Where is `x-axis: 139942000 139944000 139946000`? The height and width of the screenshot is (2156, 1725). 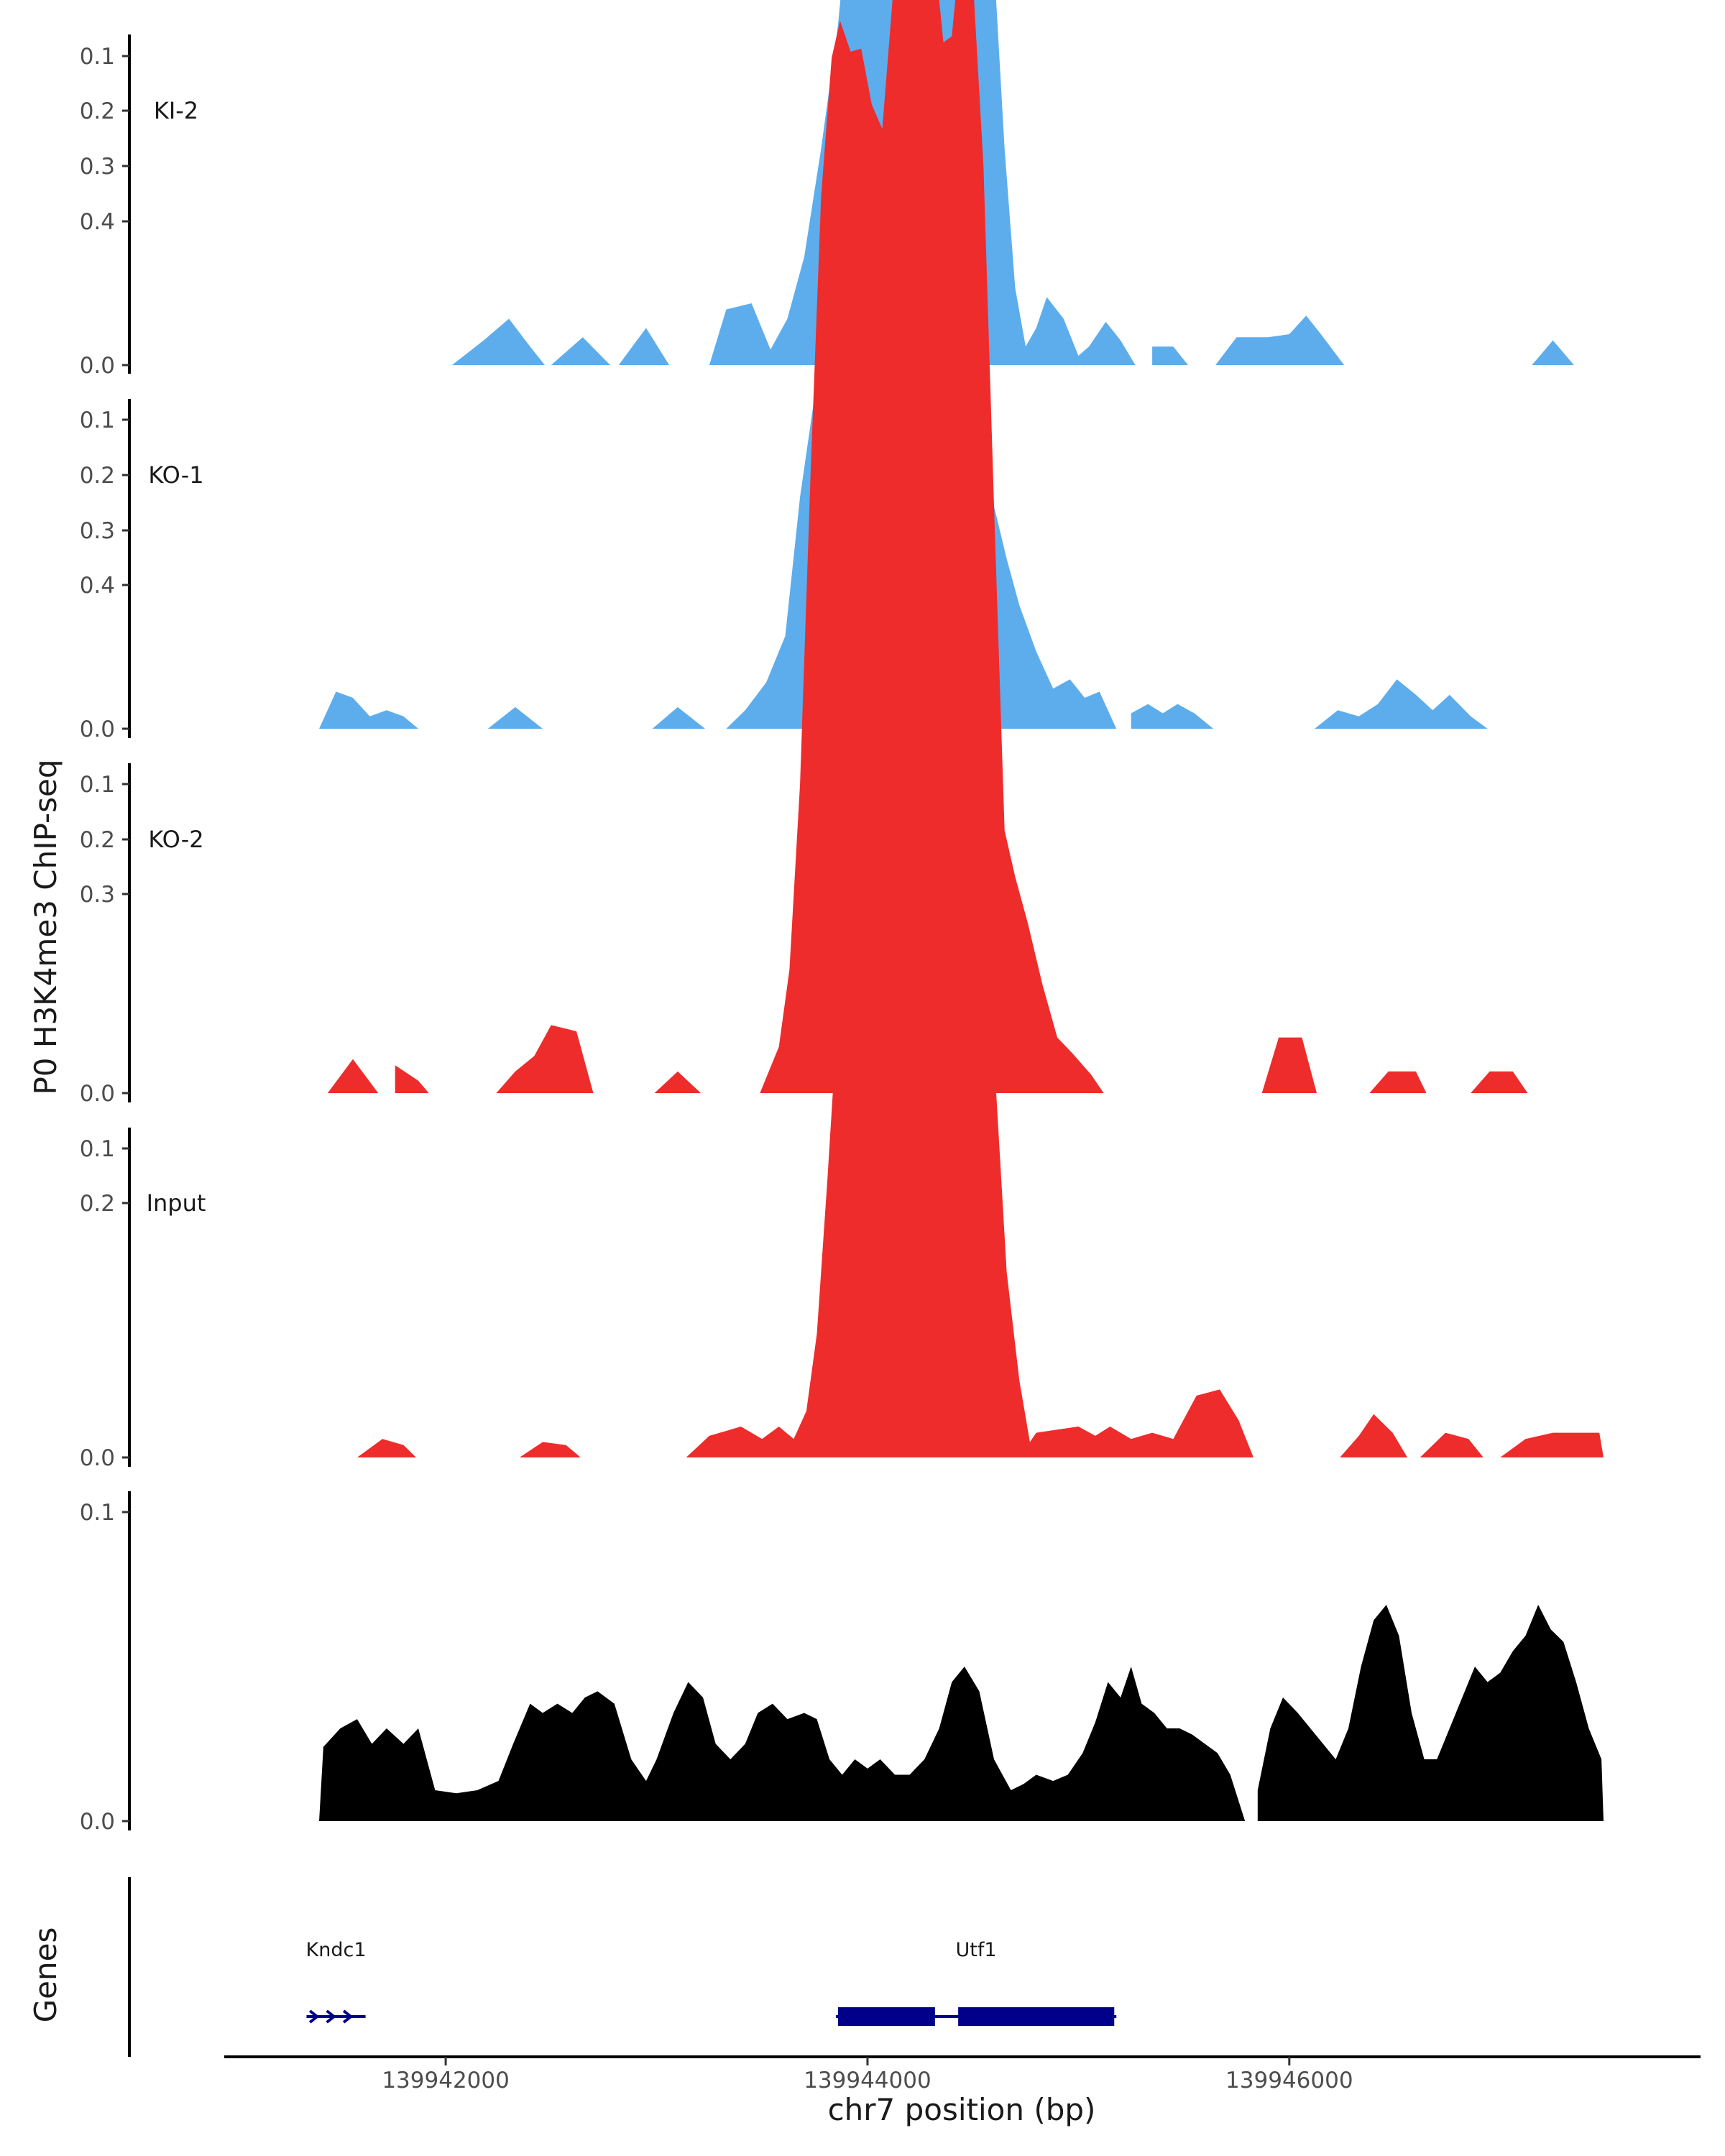
x-axis: 139942000 139944000 139946000 is located at coordinates (962, 2074).